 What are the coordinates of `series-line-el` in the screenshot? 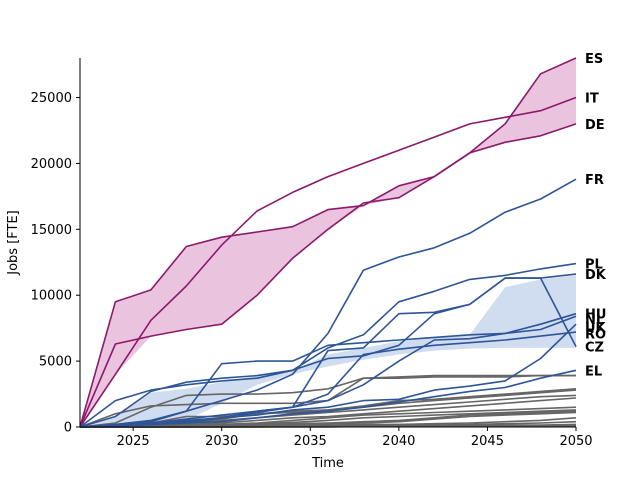 It's located at (328, 398).